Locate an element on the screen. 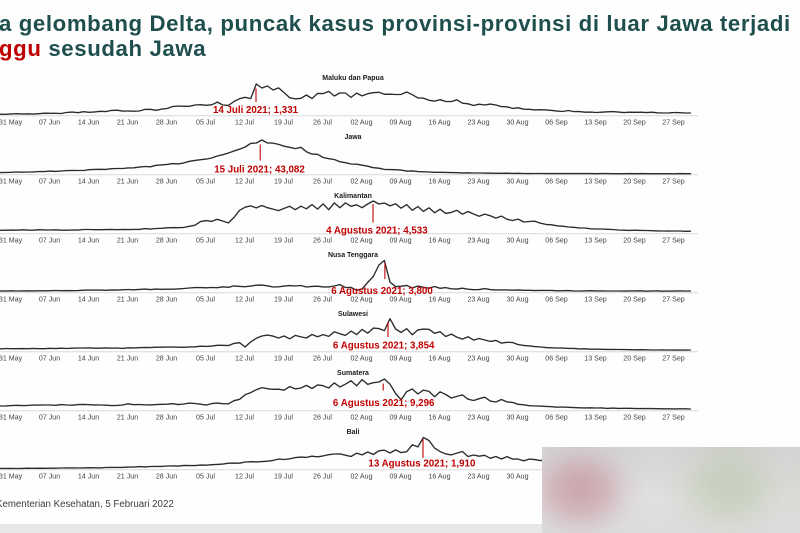 This screenshot has width=800, height=533. svg-text: Bali is located at coordinates (353, 432).